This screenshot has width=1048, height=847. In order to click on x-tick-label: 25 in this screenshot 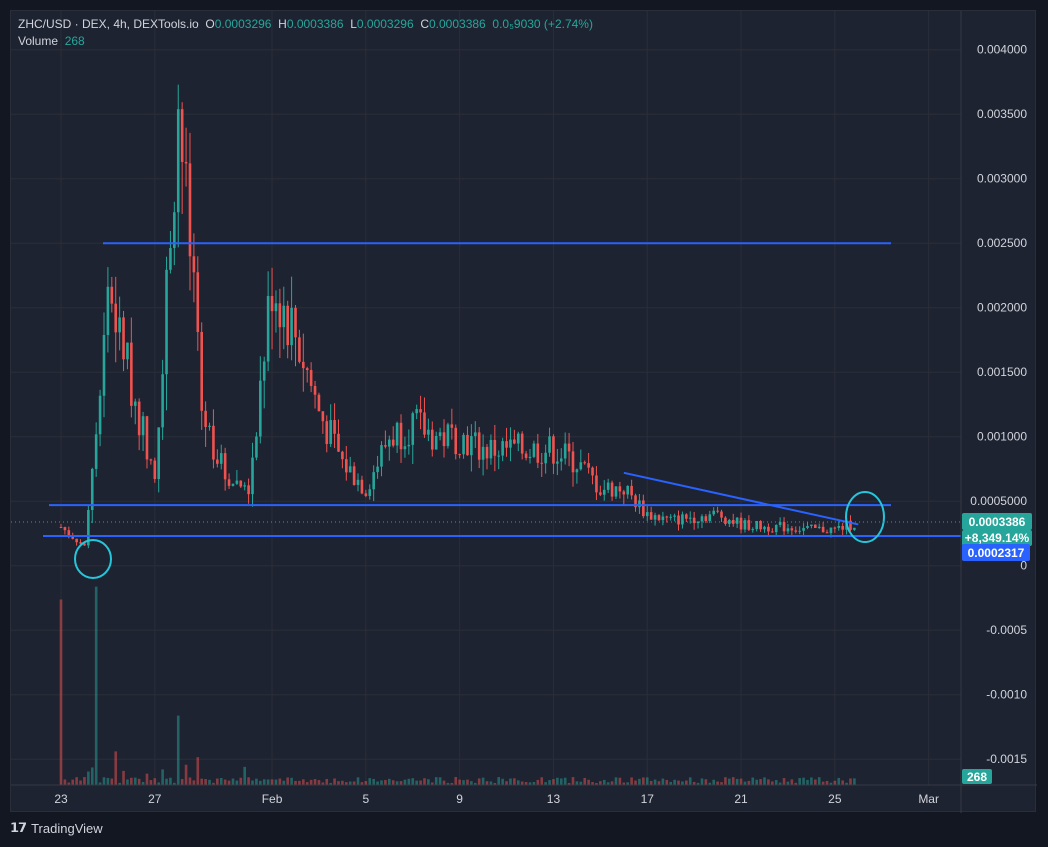, I will do `click(835, 799)`.